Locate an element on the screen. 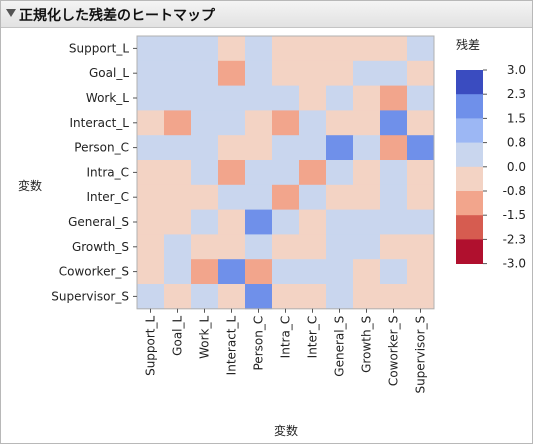 This screenshot has height=444, width=533. y-tick-label: Growth_S is located at coordinates (100, 247).